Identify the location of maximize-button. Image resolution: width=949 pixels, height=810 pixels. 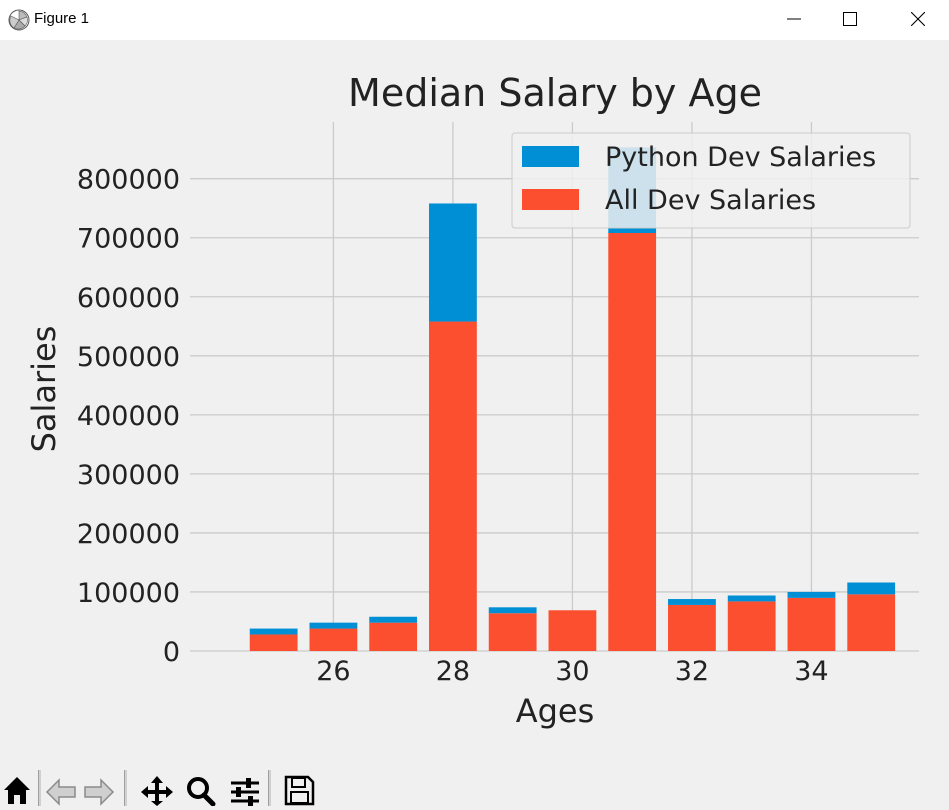
(850, 20).